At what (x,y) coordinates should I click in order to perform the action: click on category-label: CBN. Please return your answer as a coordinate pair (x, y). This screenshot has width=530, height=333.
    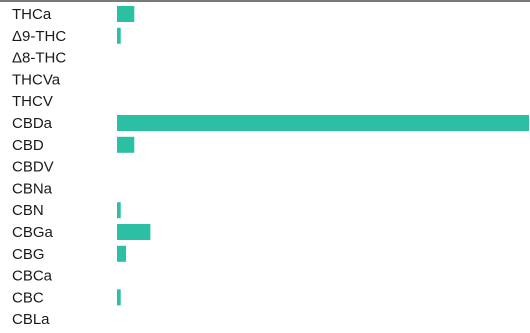
    Looking at the image, I should click on (28, 210).